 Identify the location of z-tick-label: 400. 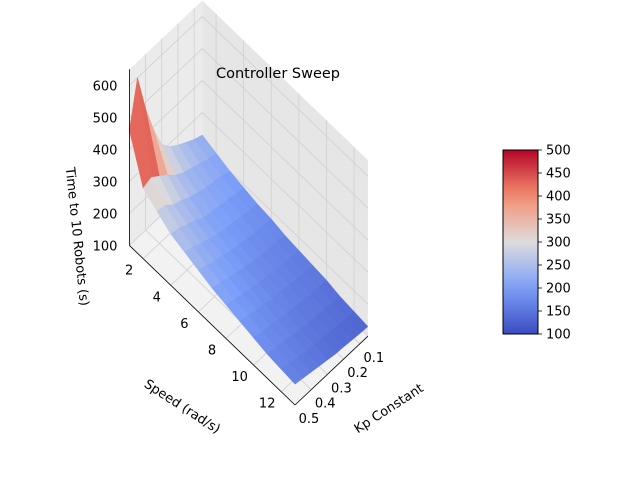
(105, 150).